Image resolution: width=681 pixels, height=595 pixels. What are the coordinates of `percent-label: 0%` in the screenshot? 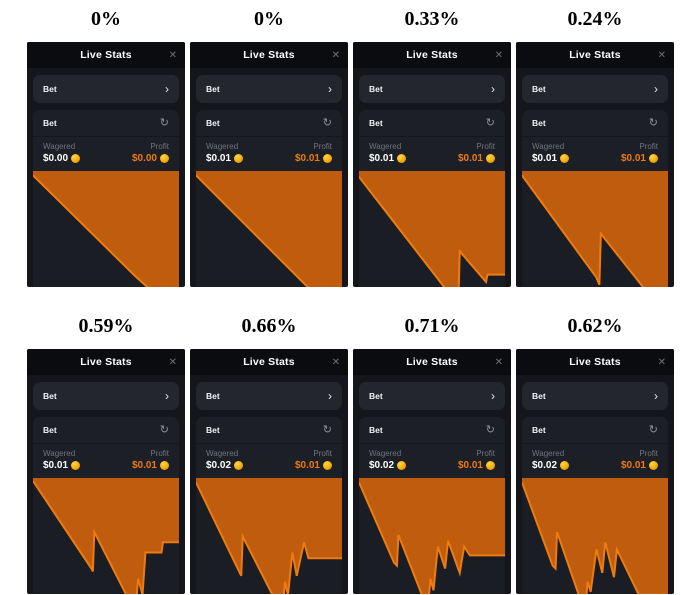 It's located at (269, 19).